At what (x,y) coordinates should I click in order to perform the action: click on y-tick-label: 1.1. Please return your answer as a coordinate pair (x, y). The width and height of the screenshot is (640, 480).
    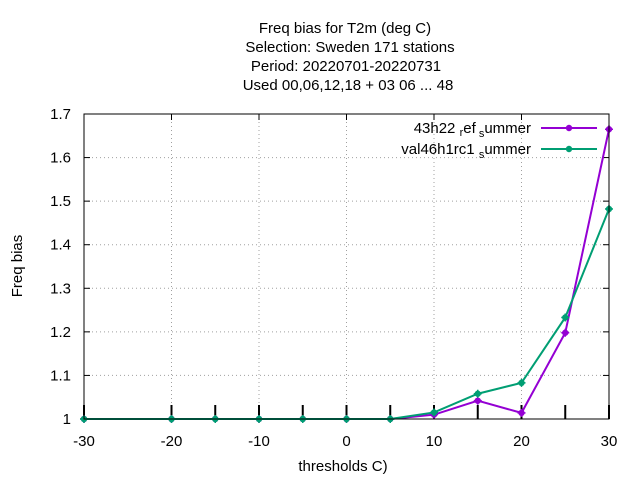
    Looking at the image, I should click on (60, 375).